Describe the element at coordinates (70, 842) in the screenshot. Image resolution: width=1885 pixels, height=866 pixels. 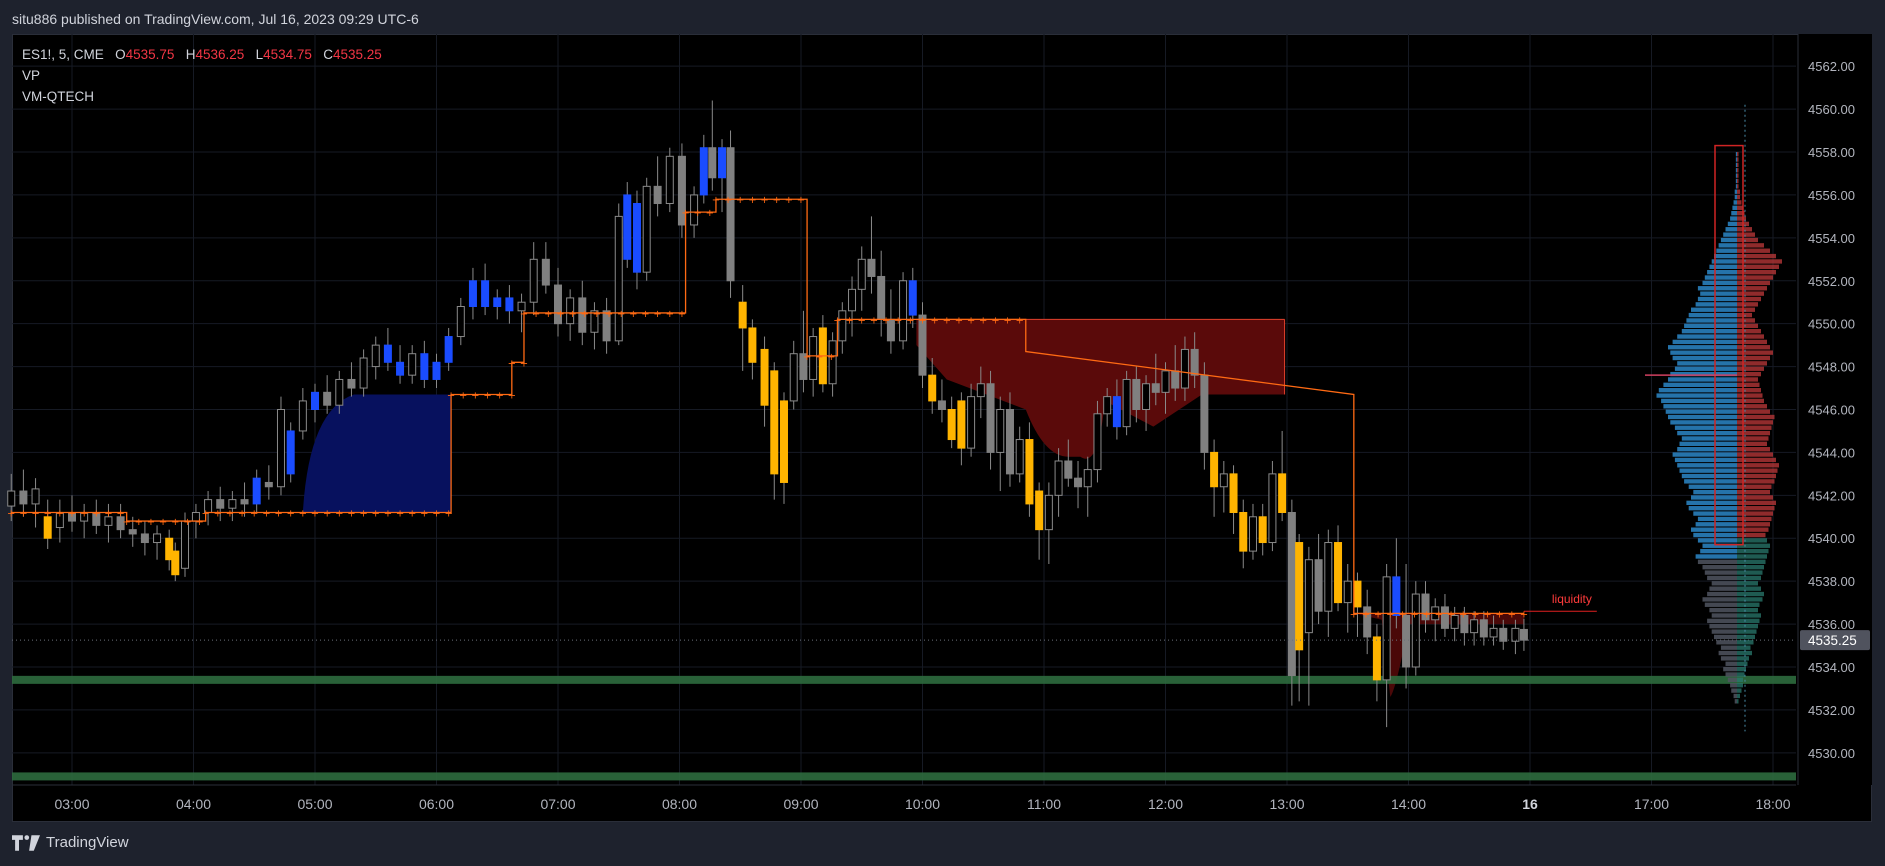
I see `tradingview-brand: TradingView` at that location.